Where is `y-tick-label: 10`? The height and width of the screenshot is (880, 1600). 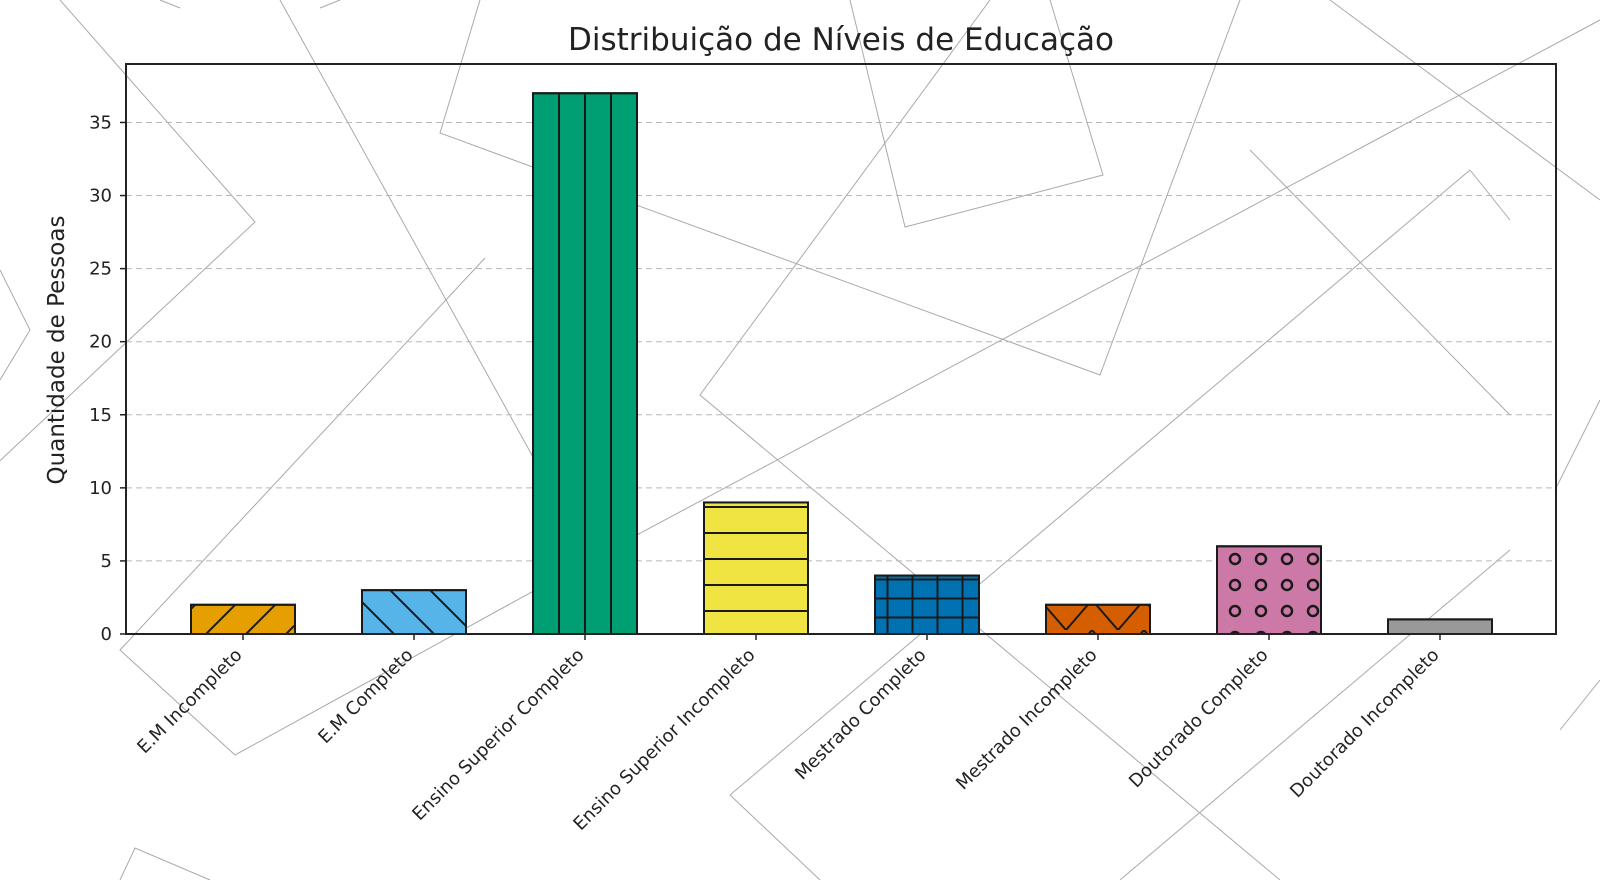
y-tick-label: 10 is located at coordinates (100, 488).